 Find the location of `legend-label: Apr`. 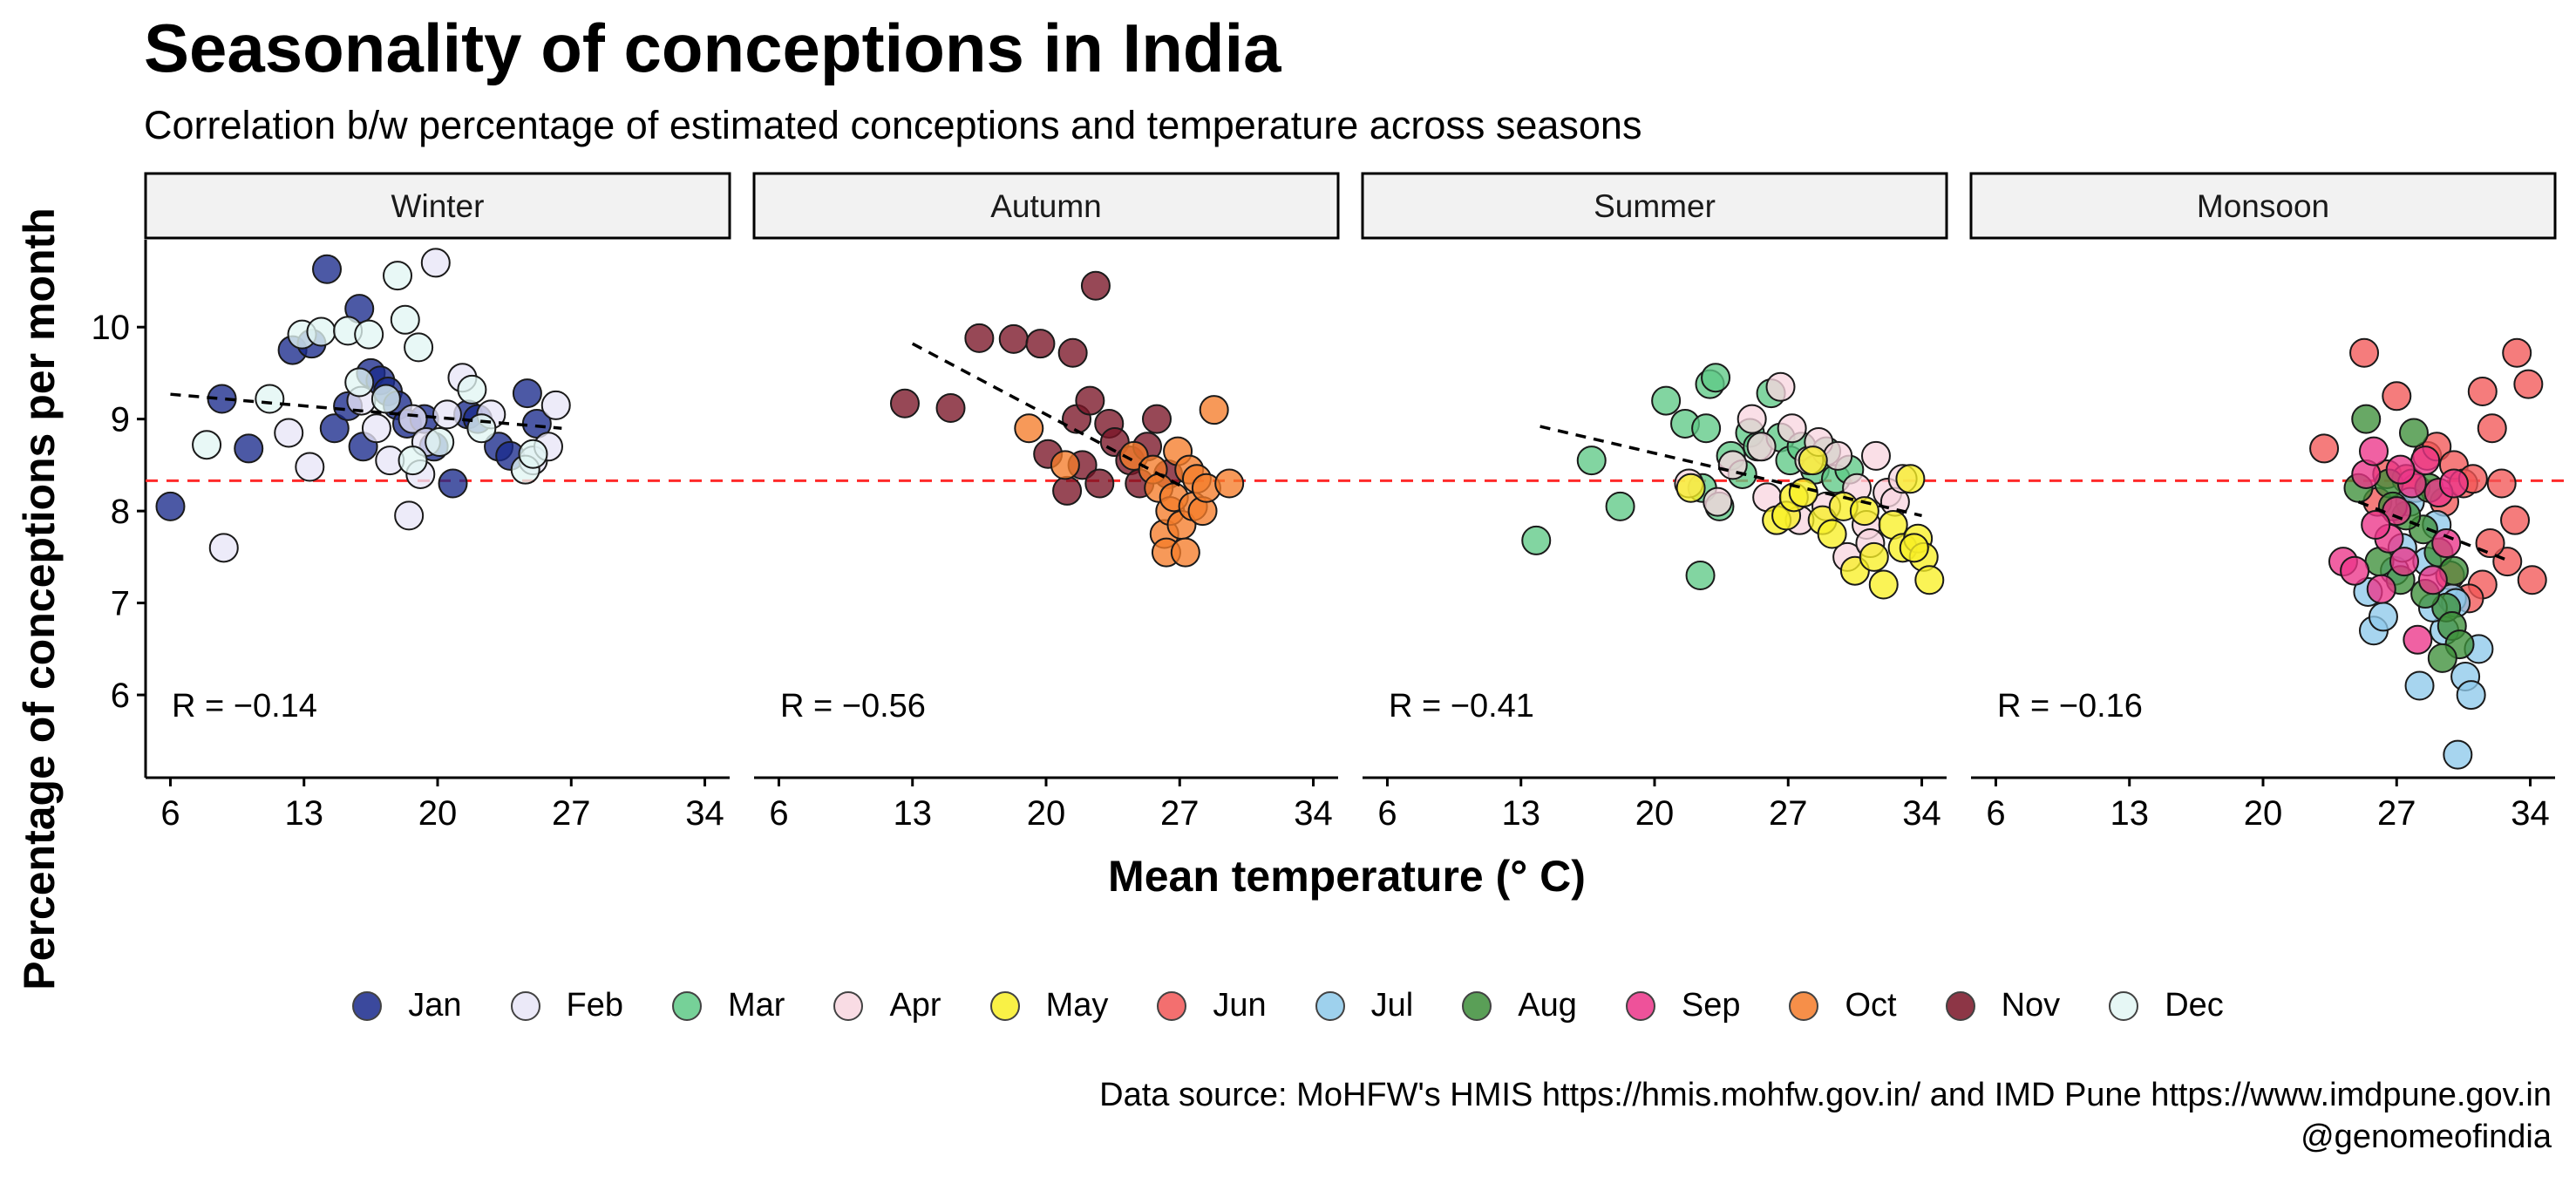

legend-label: Apr is located at coordinates (915, 1005).